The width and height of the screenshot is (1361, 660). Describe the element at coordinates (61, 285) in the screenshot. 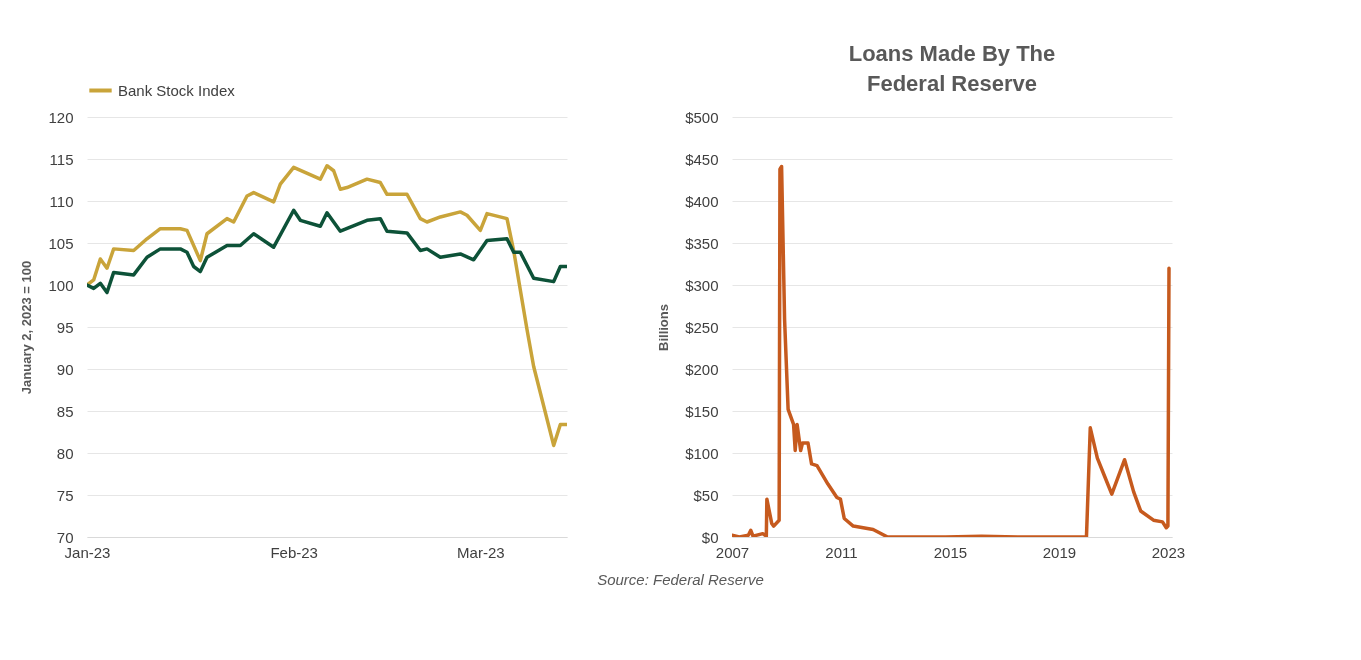

I see `y-tick-label: 100` at that location.